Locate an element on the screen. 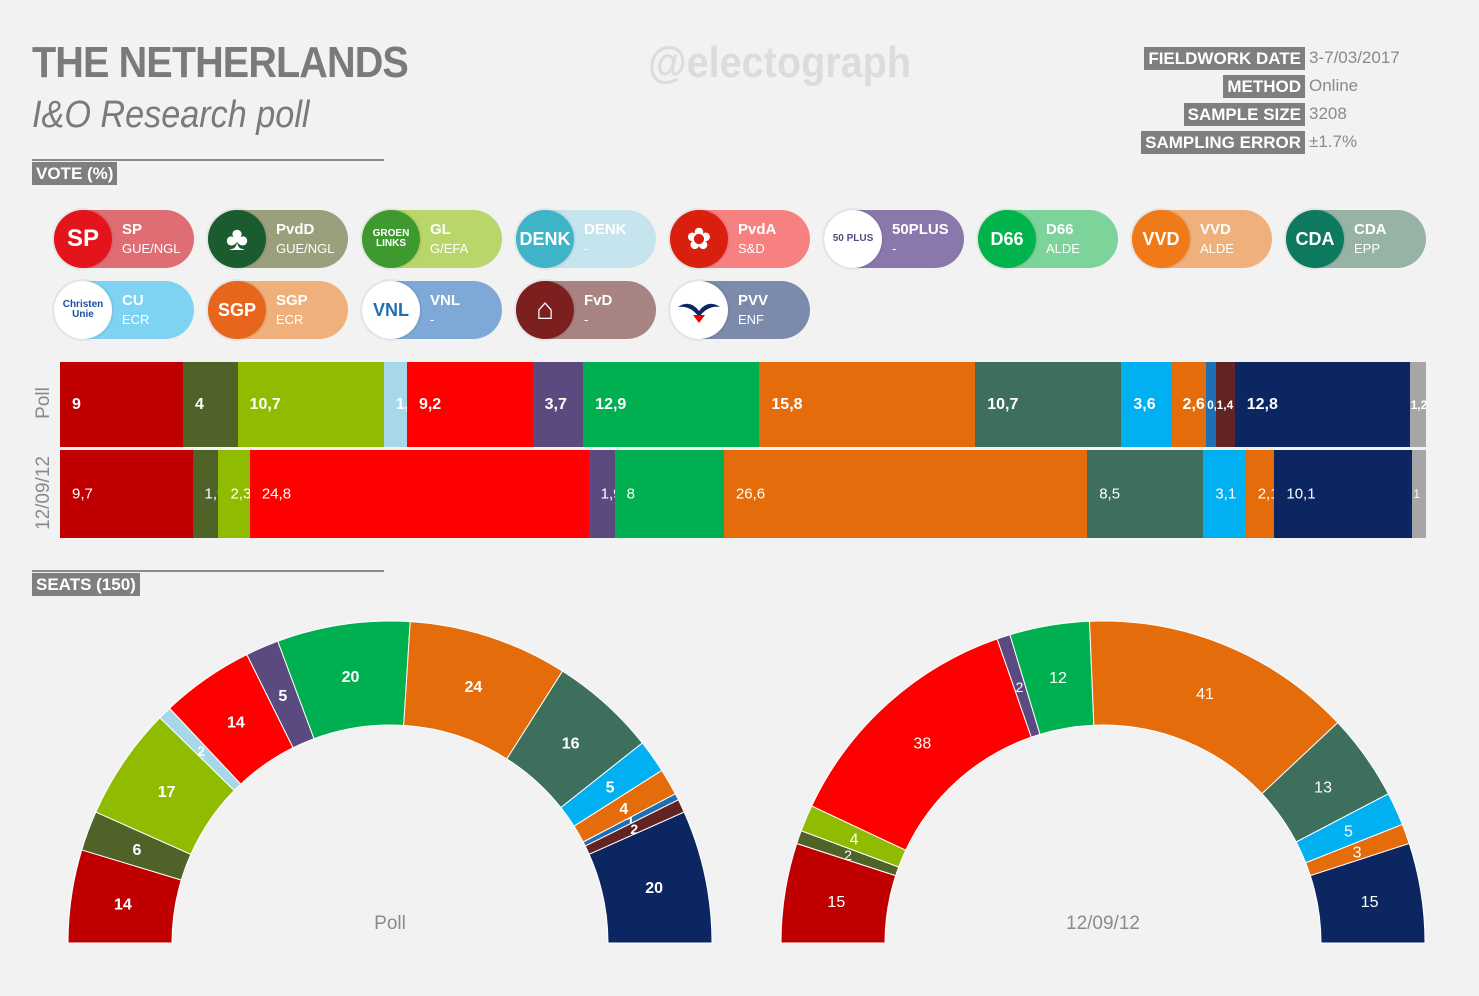 This screenshot has width=1479, height=996. bar-row-previous-election: 9,7 1,9 2,3 24,8 1,9 8 26,6 8,5 3,1 2,1 10,1 1 is located at coordinates (743, 494).